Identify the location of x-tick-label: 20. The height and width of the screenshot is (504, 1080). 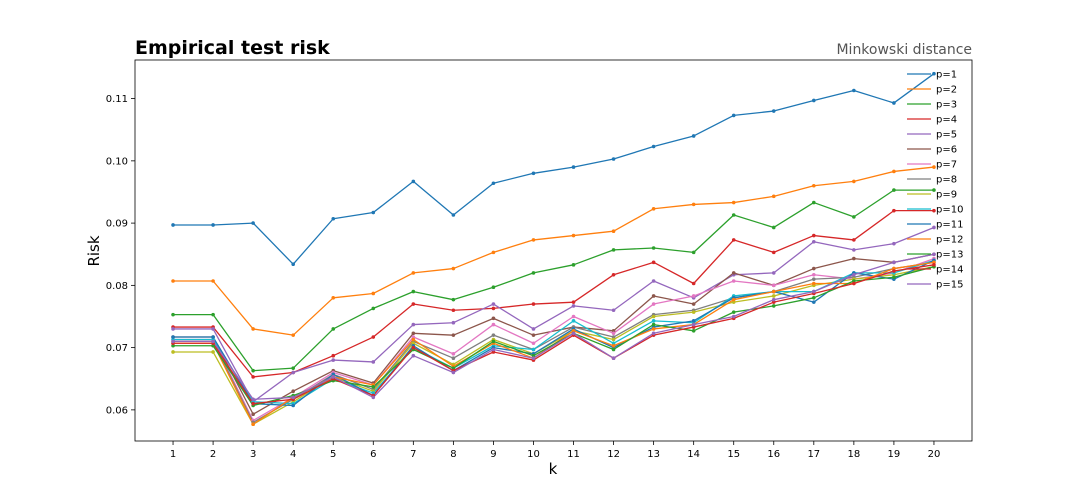
(934, 454).